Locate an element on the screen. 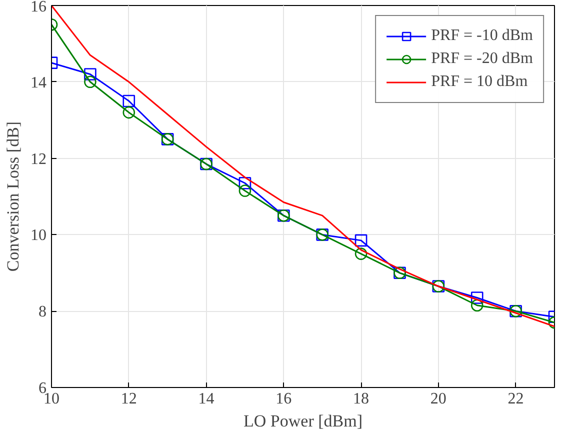  legend-label: PRF = -10 dBm is located at coordinates (482, 36).